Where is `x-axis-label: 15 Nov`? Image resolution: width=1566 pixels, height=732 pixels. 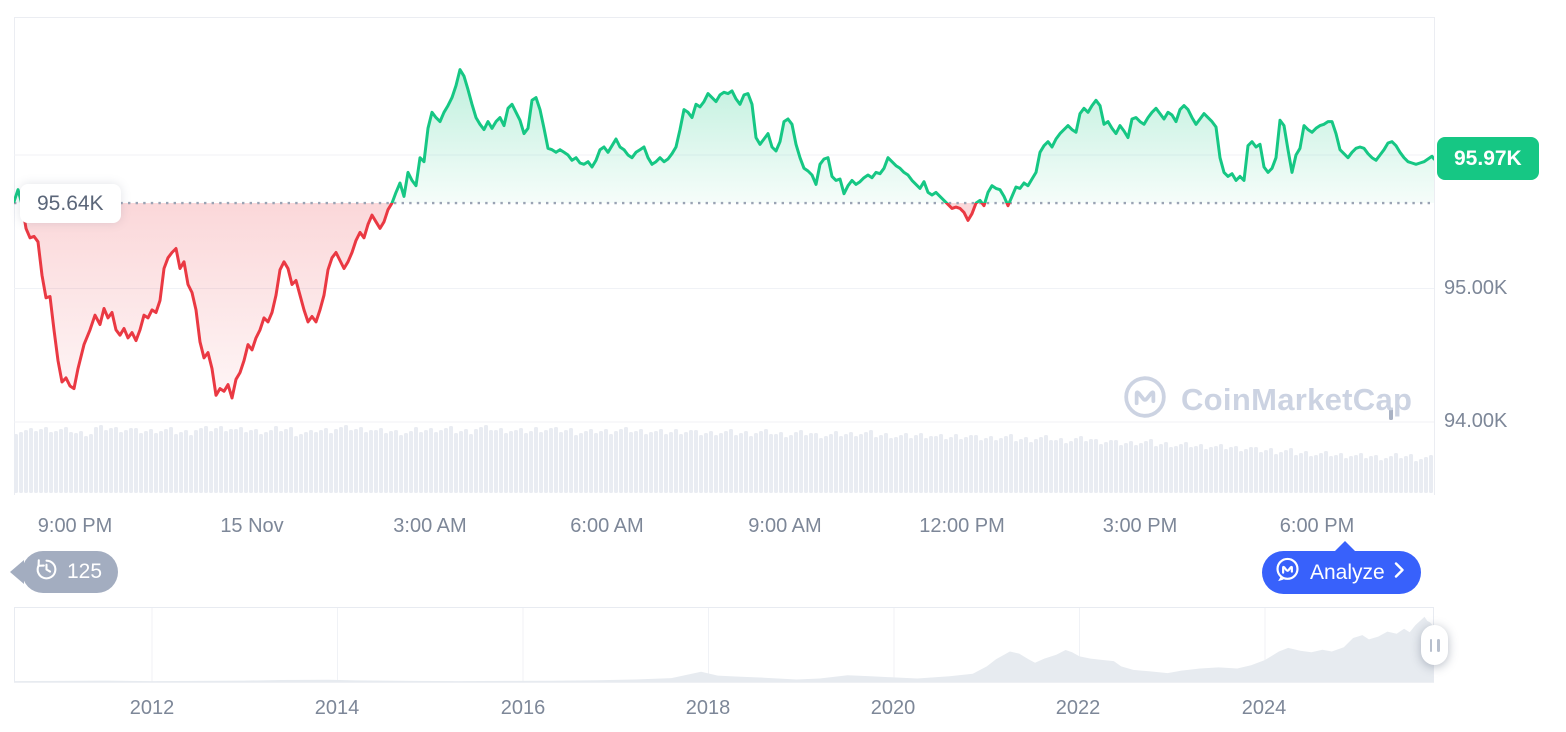 x-axis-label: 15 Nov is located at coordinates (252, 526).